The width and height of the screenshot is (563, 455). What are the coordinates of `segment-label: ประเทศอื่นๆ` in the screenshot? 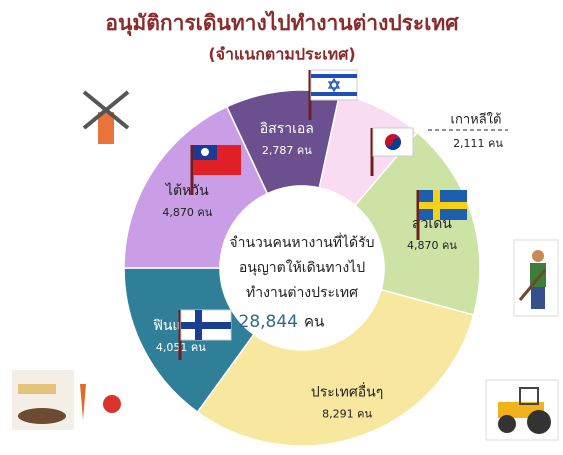 It's located at (347, 391).